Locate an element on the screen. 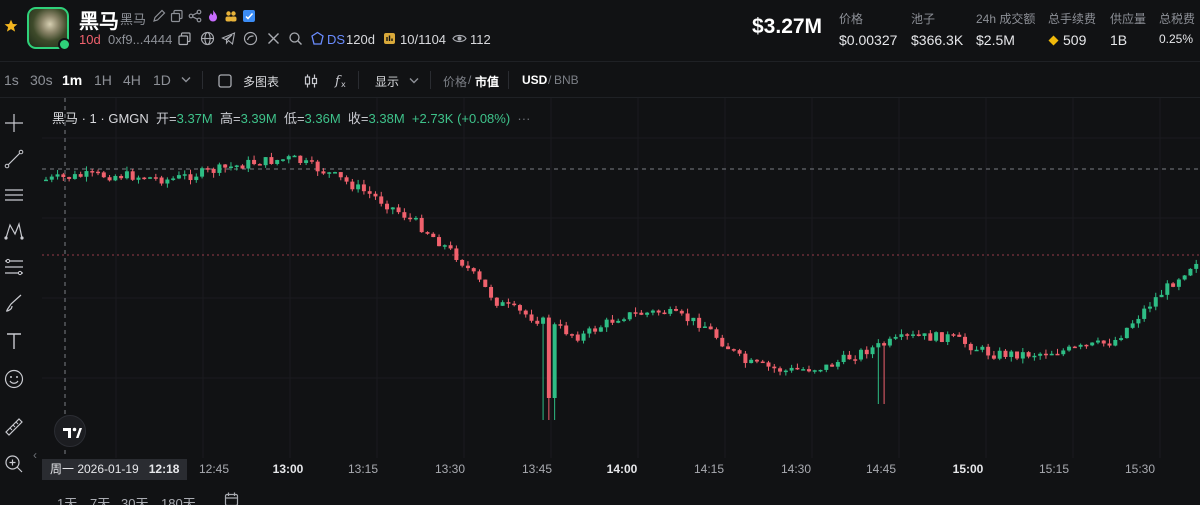  brush-icon is located at coordinates (14, 303).